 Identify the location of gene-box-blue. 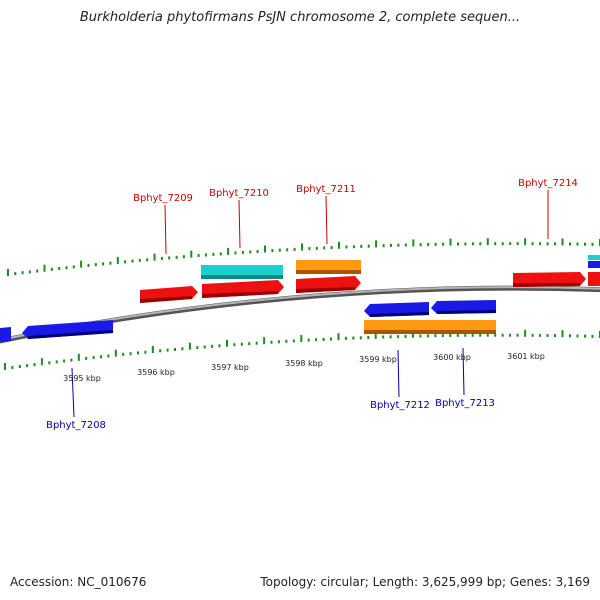
(594, 264).